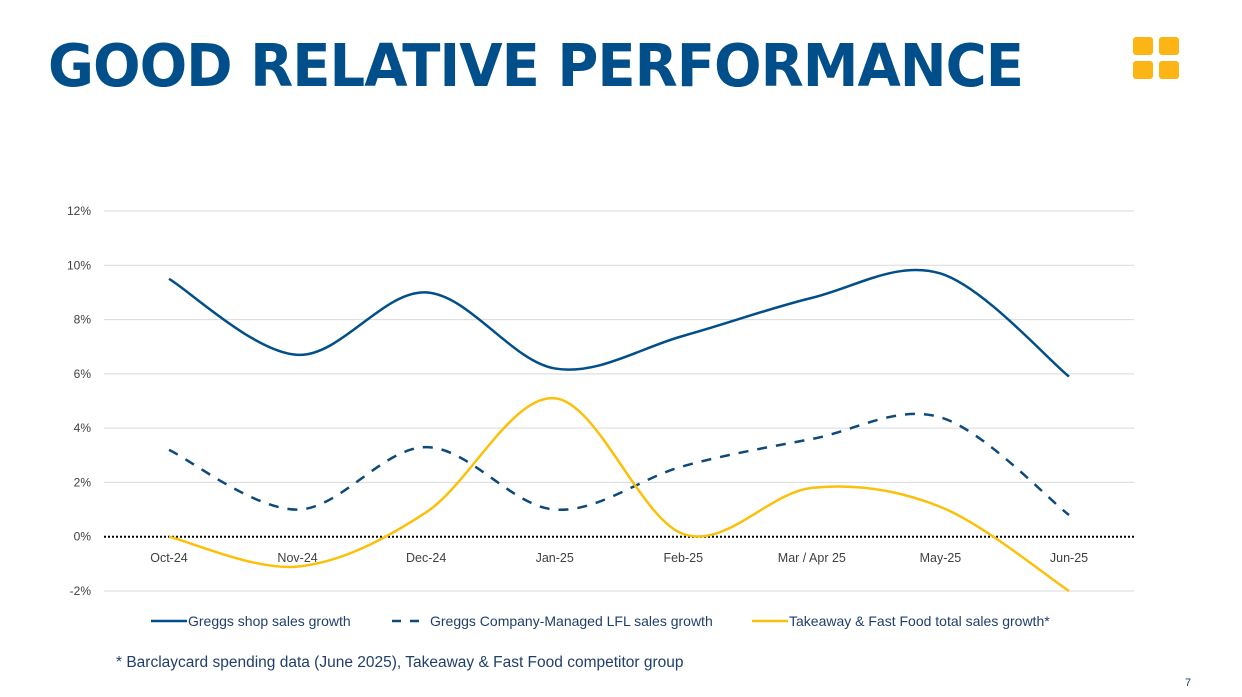 The width and height of the screenshot is (1242, 697). I want to click on y-tick-label: 4%, so click(83, 428).